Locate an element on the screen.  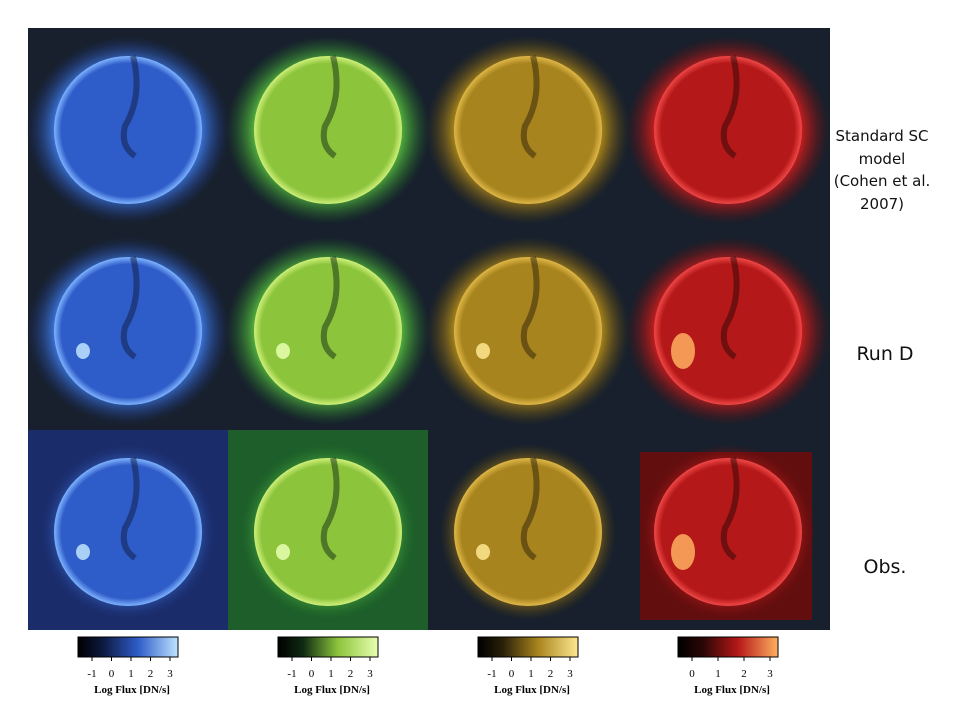
row-label: Standard SC model (Cohen et al. 2007) is located at coordinates (882, 170).